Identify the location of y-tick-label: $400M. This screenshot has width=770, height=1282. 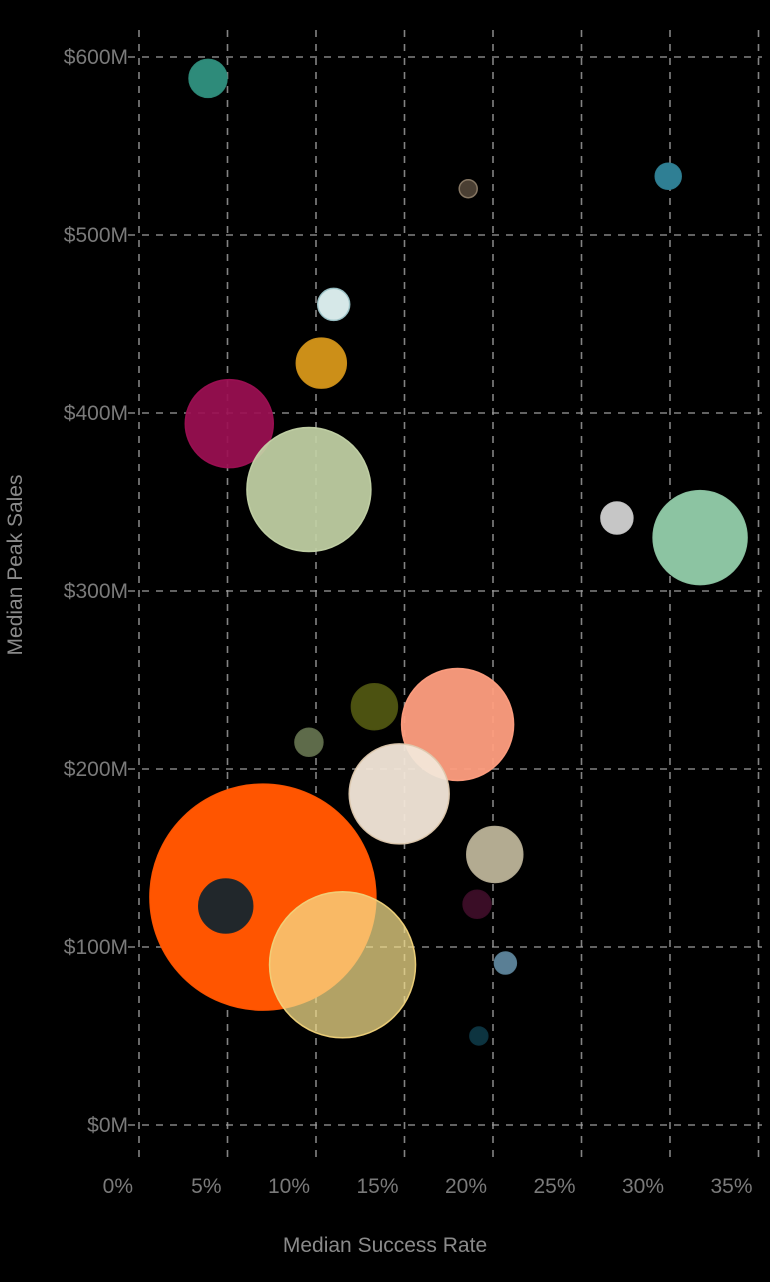
(96, 413).